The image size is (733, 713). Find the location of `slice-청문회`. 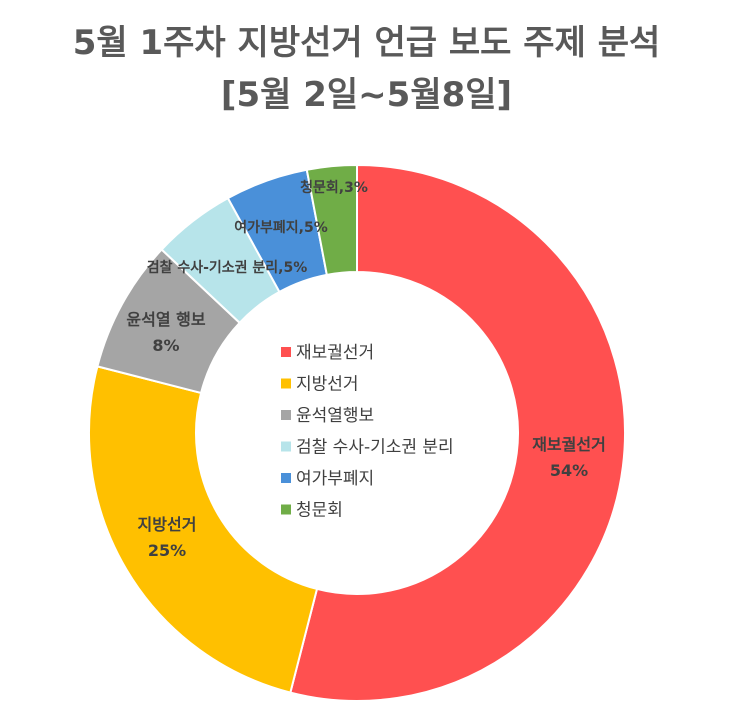

slice-청문회 is located at coordinates (331, 220).